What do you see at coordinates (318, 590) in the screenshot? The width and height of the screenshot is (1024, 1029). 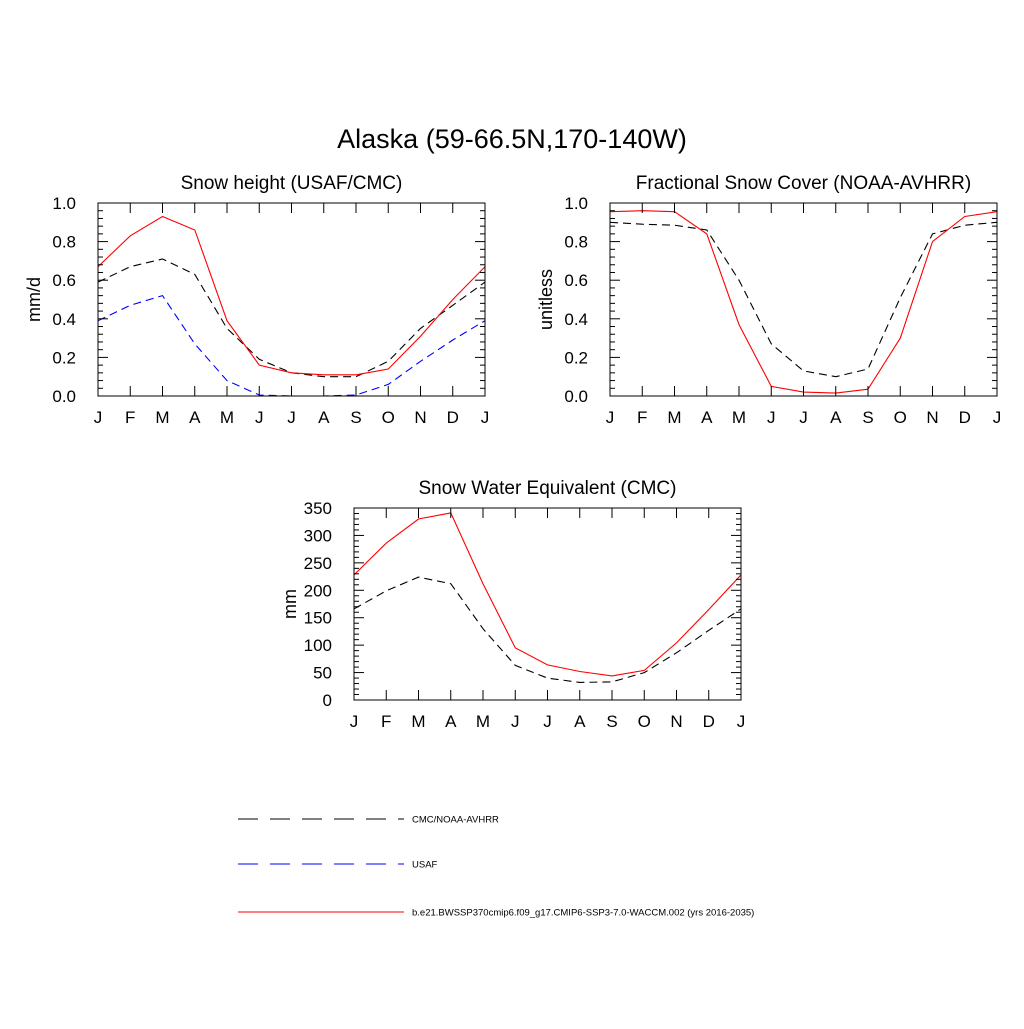 I see `y-tick-label: 200` at bounding box center [318, 590].